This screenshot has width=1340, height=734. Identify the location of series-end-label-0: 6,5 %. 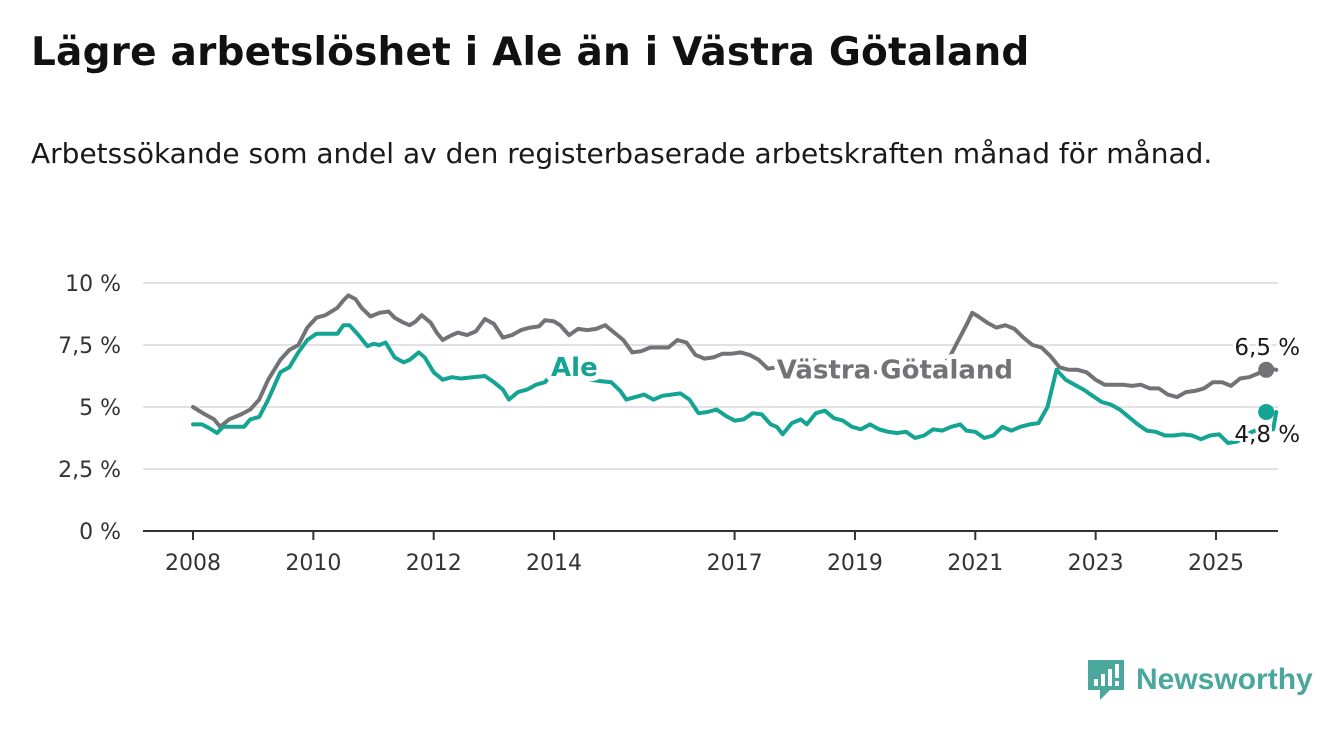
(1267, 348).